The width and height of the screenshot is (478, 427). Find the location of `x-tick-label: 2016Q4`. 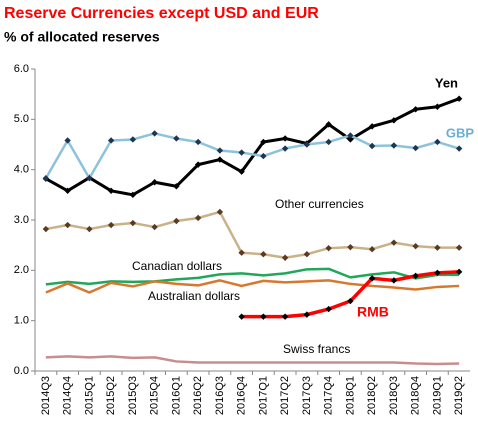

x-tick-label: 2016Q4 is located at coordinates (242, 395).